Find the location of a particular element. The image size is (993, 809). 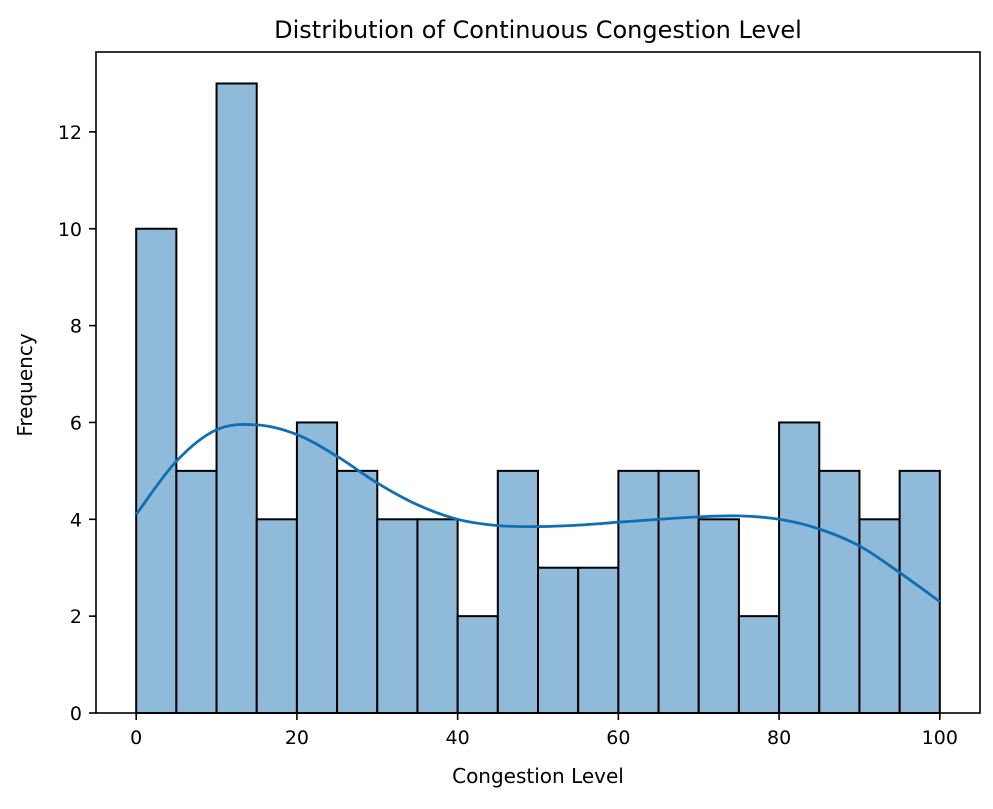

x-tick-label-20: 20 is located at coordinates (297, 738).